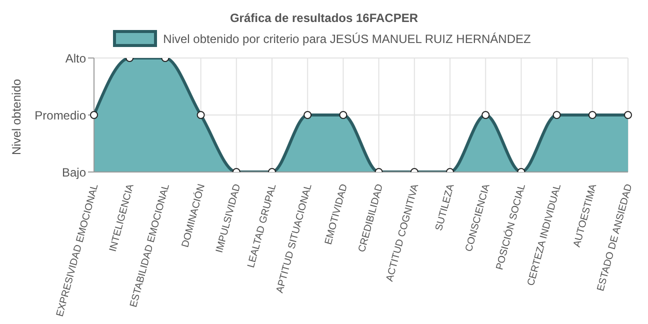 This screenshot has width=648, height=324. I want to click on category-label: Alto, so click(75, 58).